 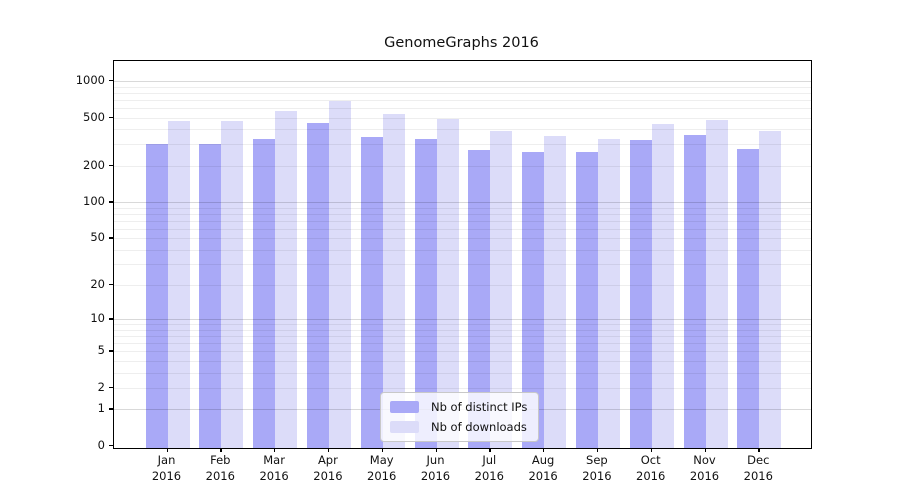 I want to click on y-axis-tick-label: 2, so click(x=101, y=386).